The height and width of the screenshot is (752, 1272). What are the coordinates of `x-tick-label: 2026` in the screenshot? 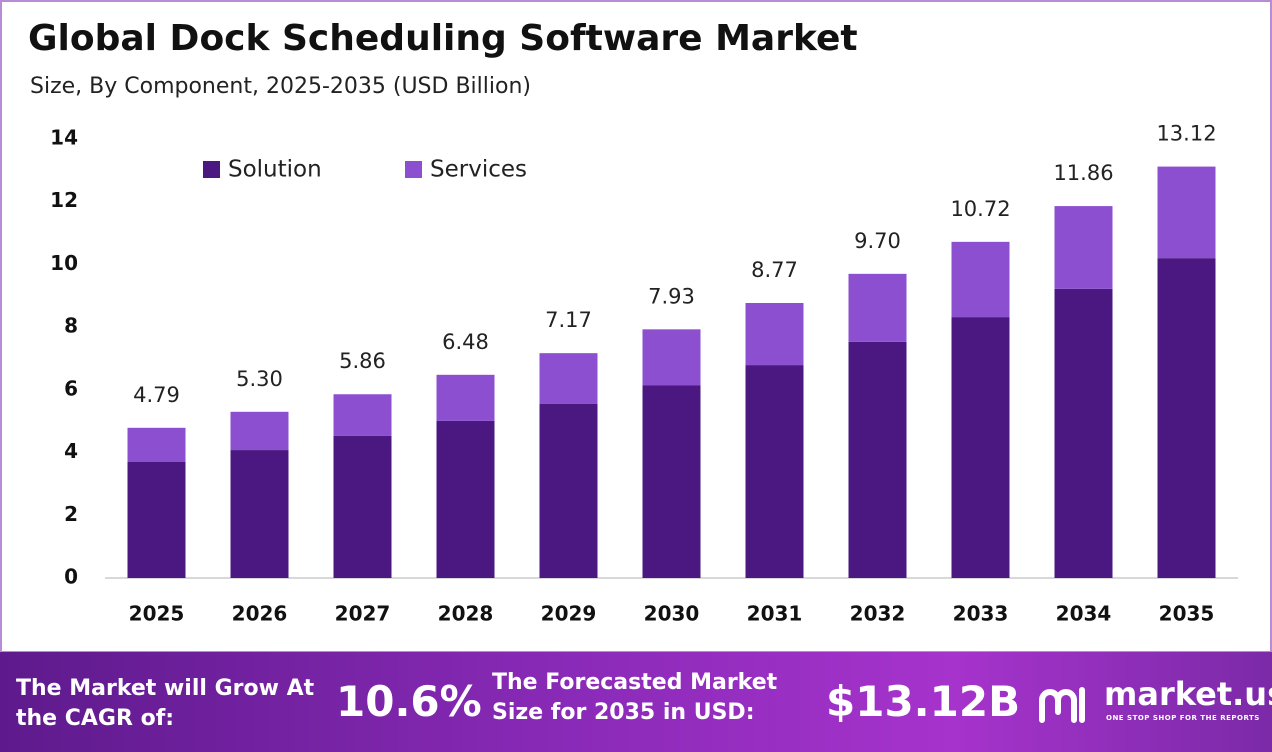 It's located at (260, 614).